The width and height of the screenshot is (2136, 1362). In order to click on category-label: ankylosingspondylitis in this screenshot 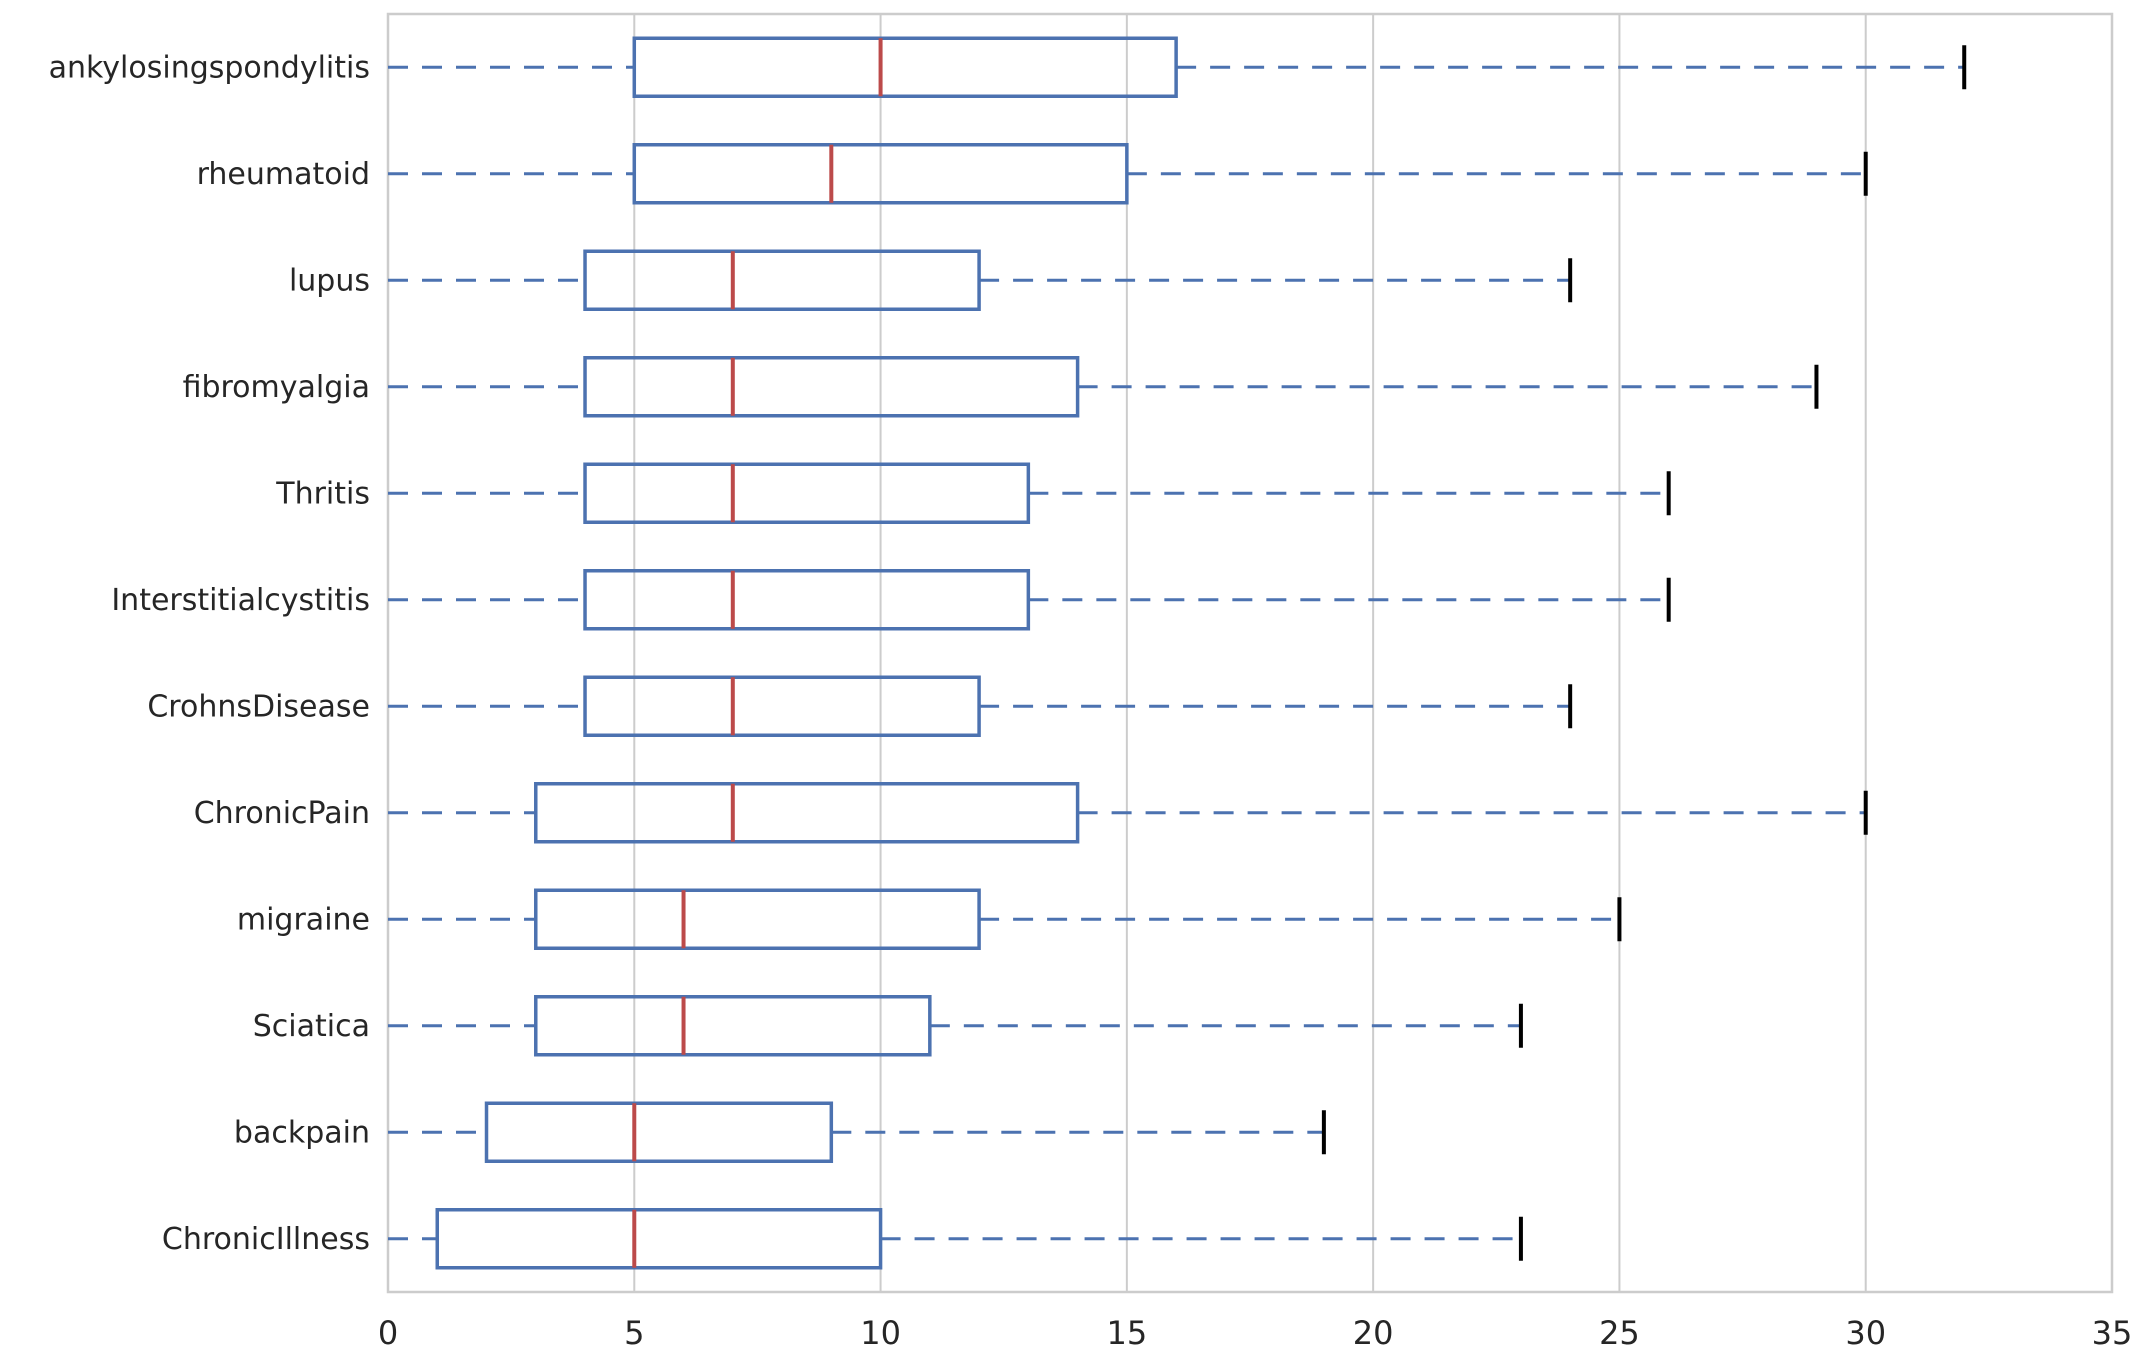, I will do `click(209, 67)`.